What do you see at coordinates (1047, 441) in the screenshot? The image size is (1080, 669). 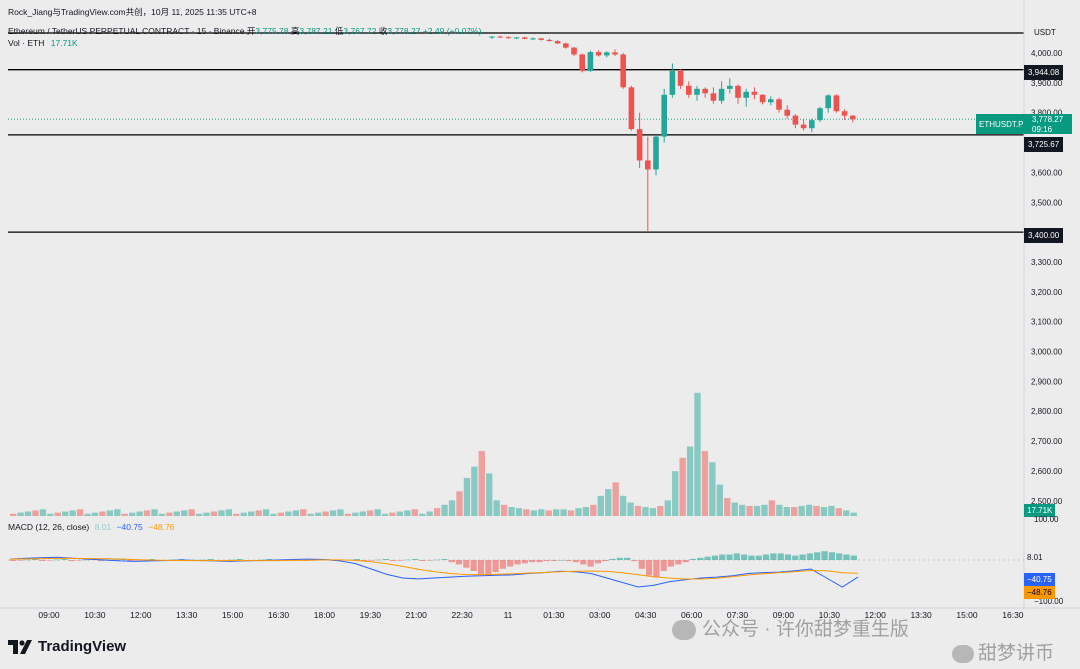 I see `price-tick-label: 2,700.00` at bounding box center [1047, 441].